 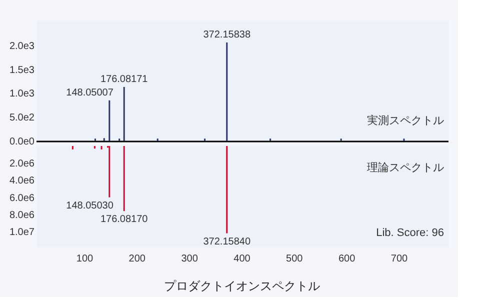 I want to click on y-tick-label: 1.0e7, so click(x=22, y=232).